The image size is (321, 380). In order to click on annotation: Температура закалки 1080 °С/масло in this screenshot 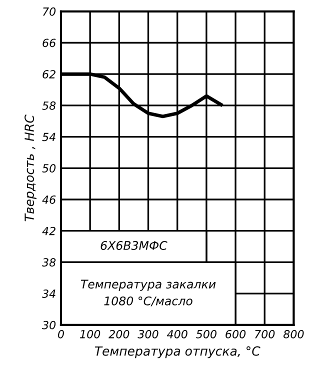, I will do `click(148, 293)`.